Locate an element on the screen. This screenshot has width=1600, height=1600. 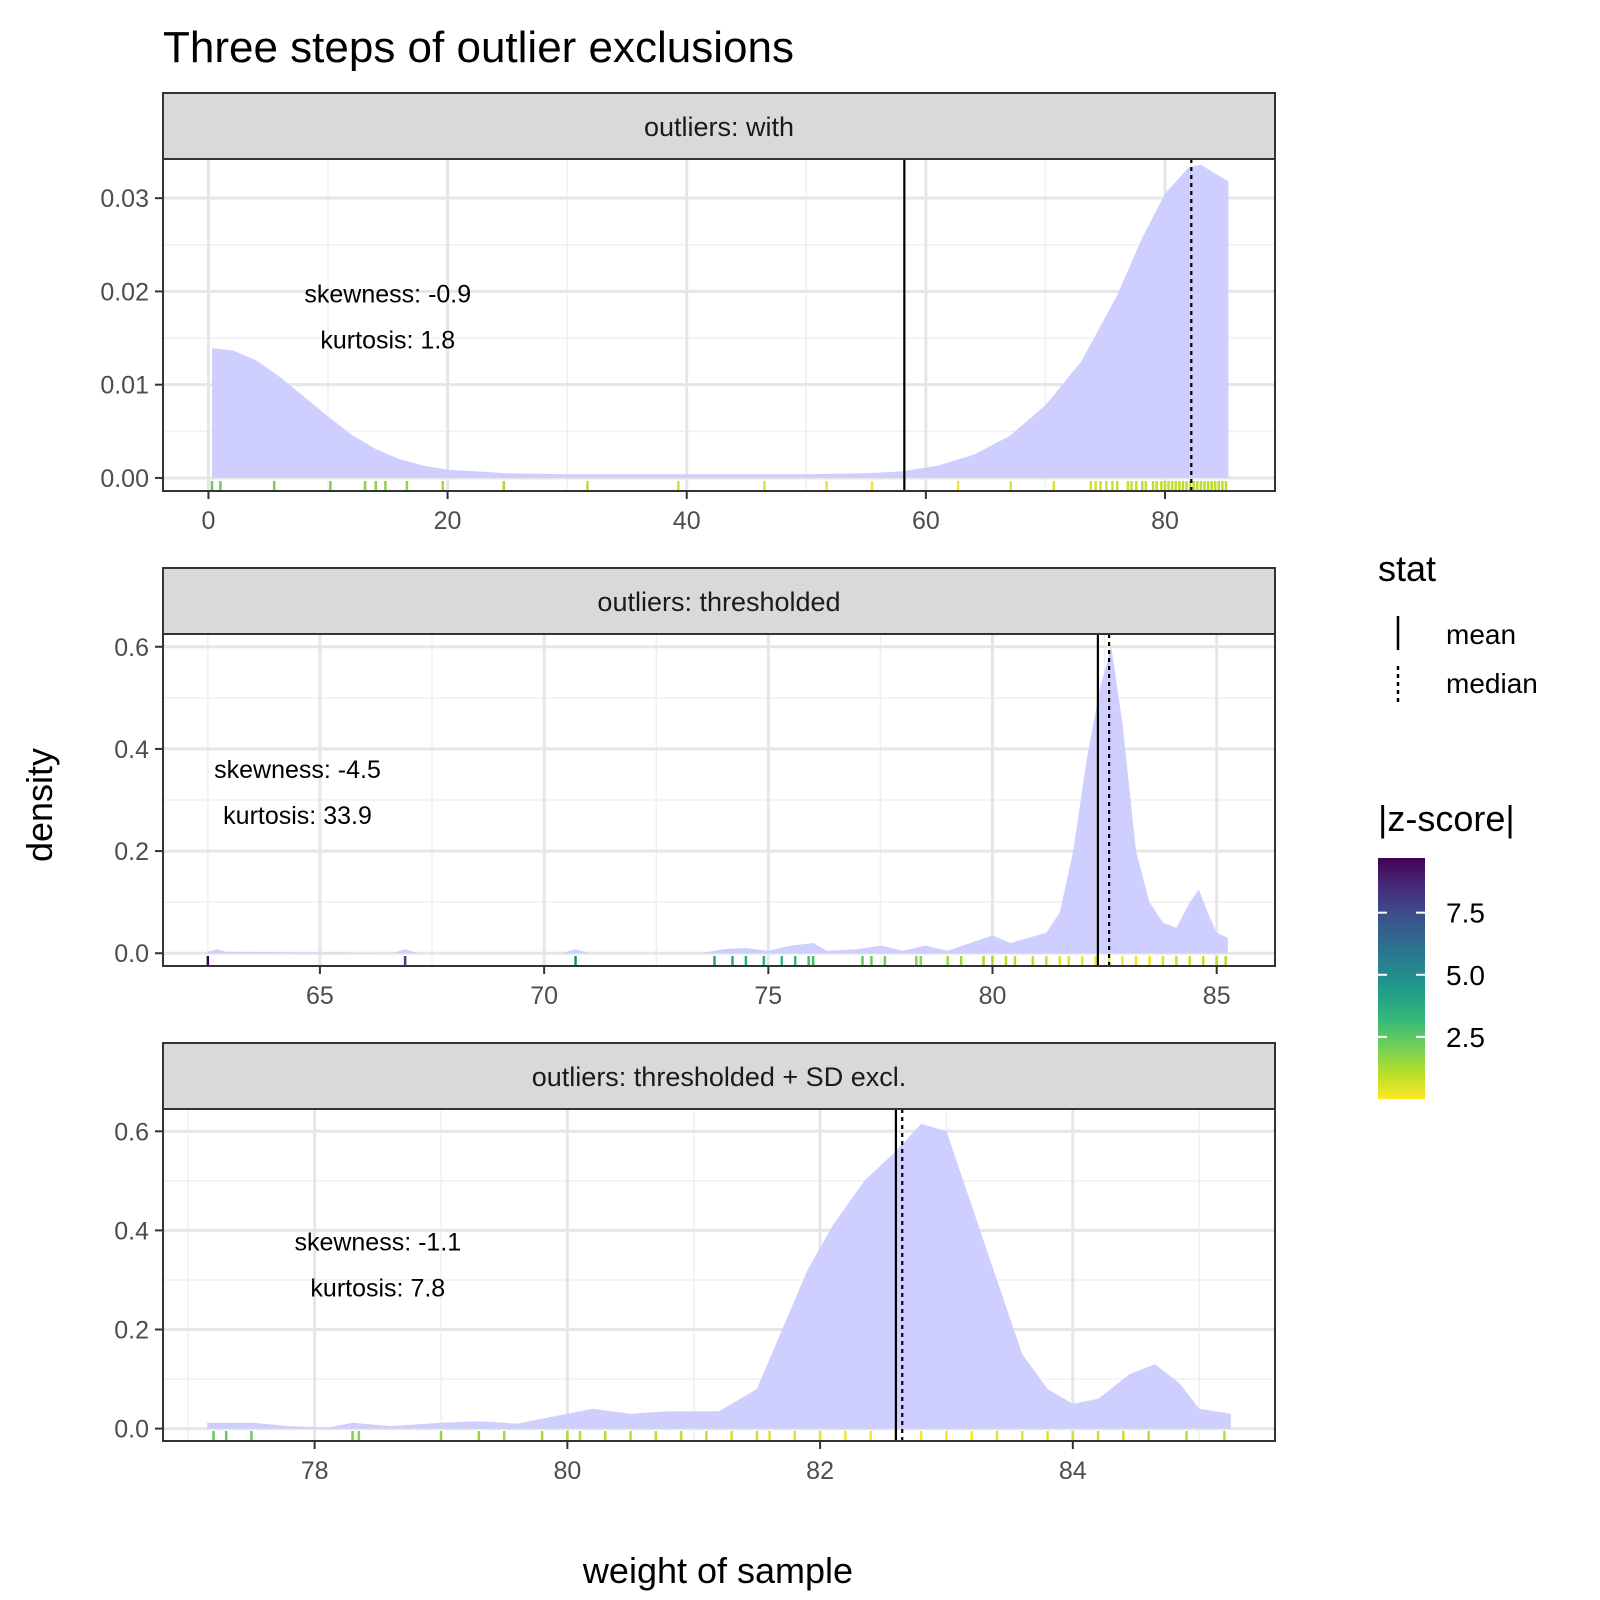
x-tick-label: 78 is located at coordinates (315, 1471).